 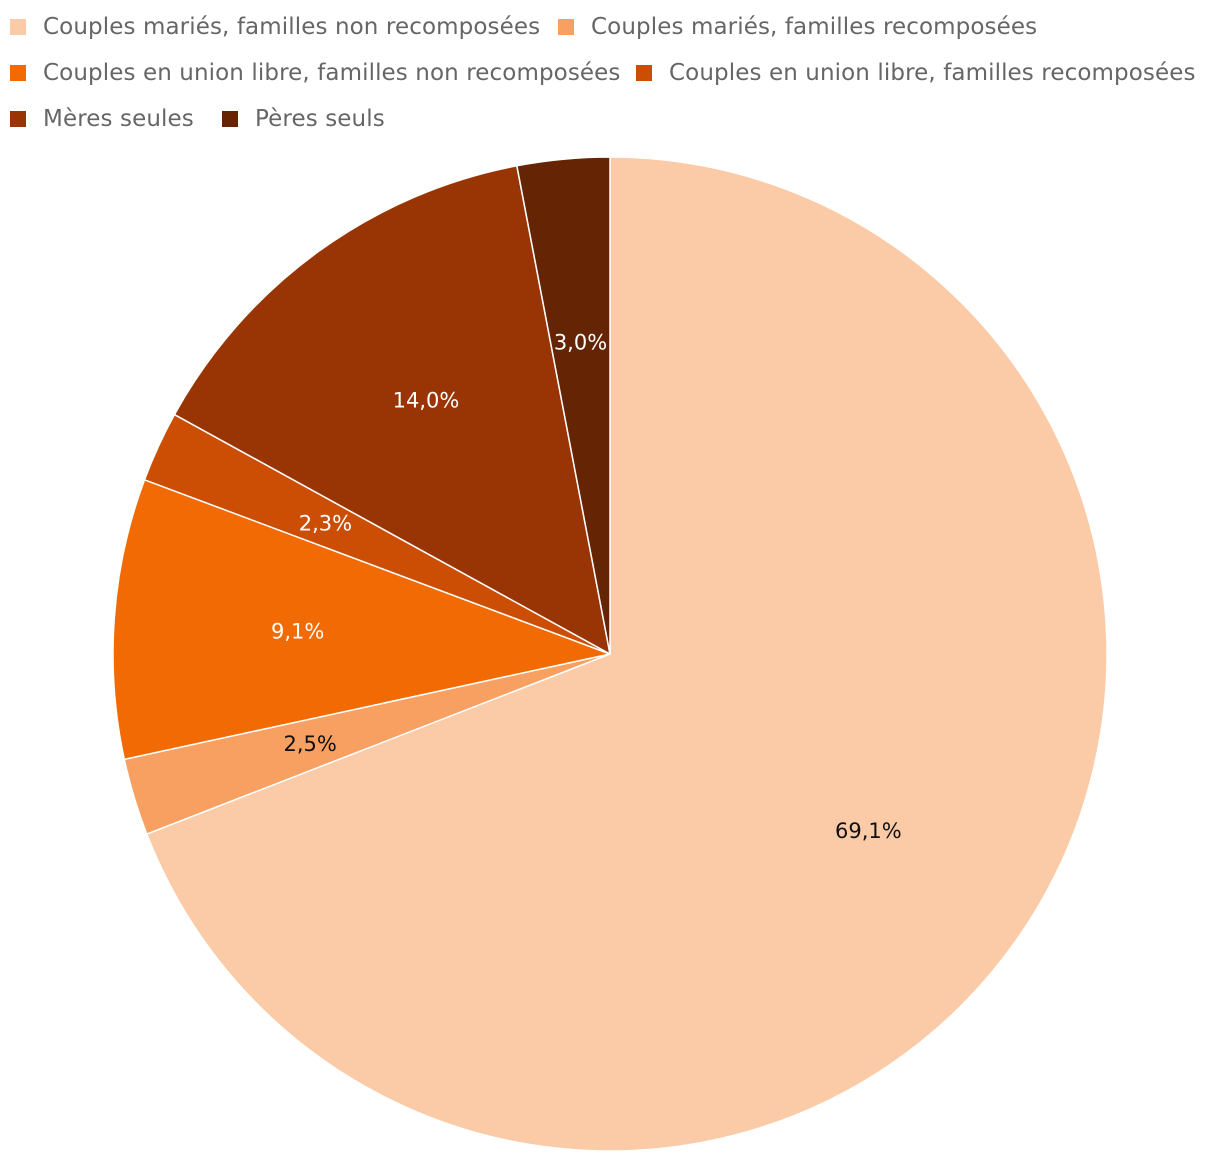 I want to click on legend-label: Mères seules, so click(x=118, y=119).